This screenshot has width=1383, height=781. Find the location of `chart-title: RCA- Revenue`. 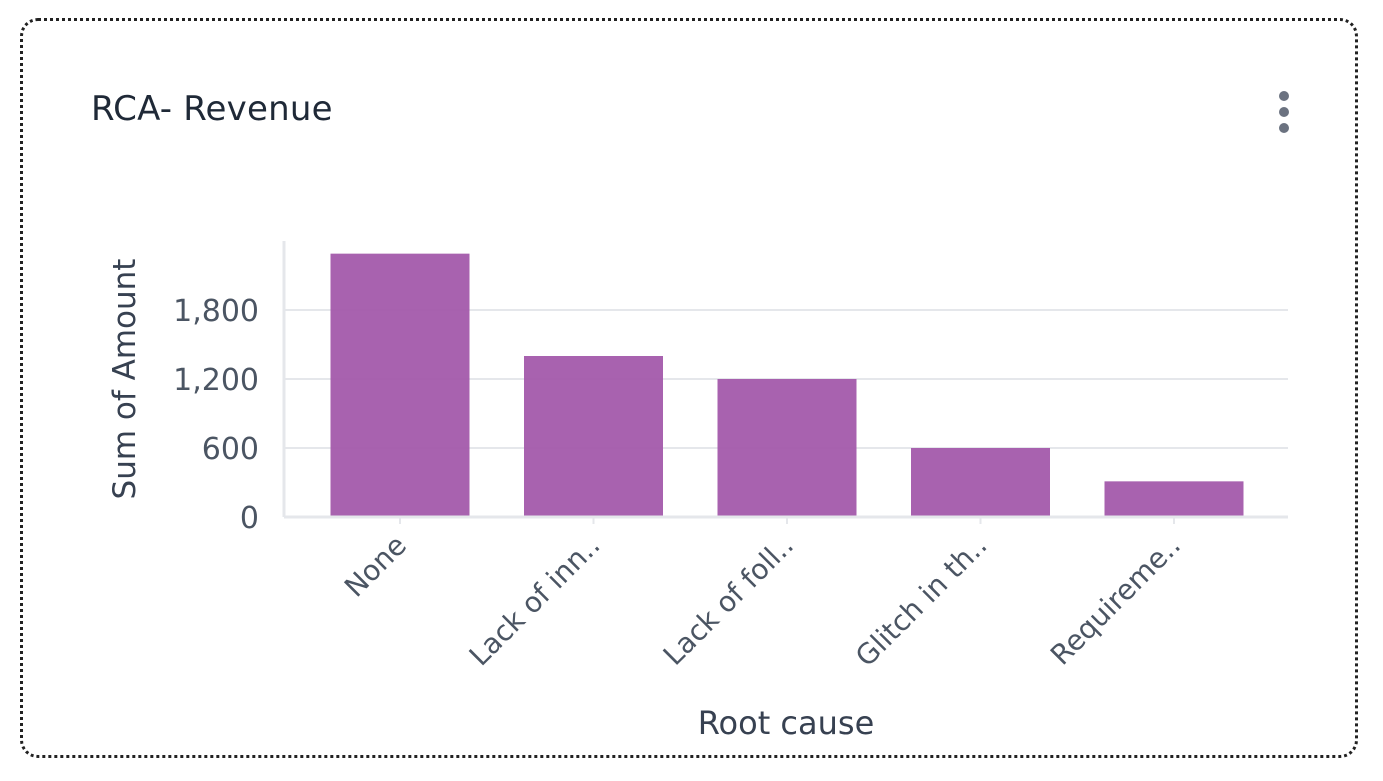

chart-title: RCA- Revenue is located at coordinates (212, 109).